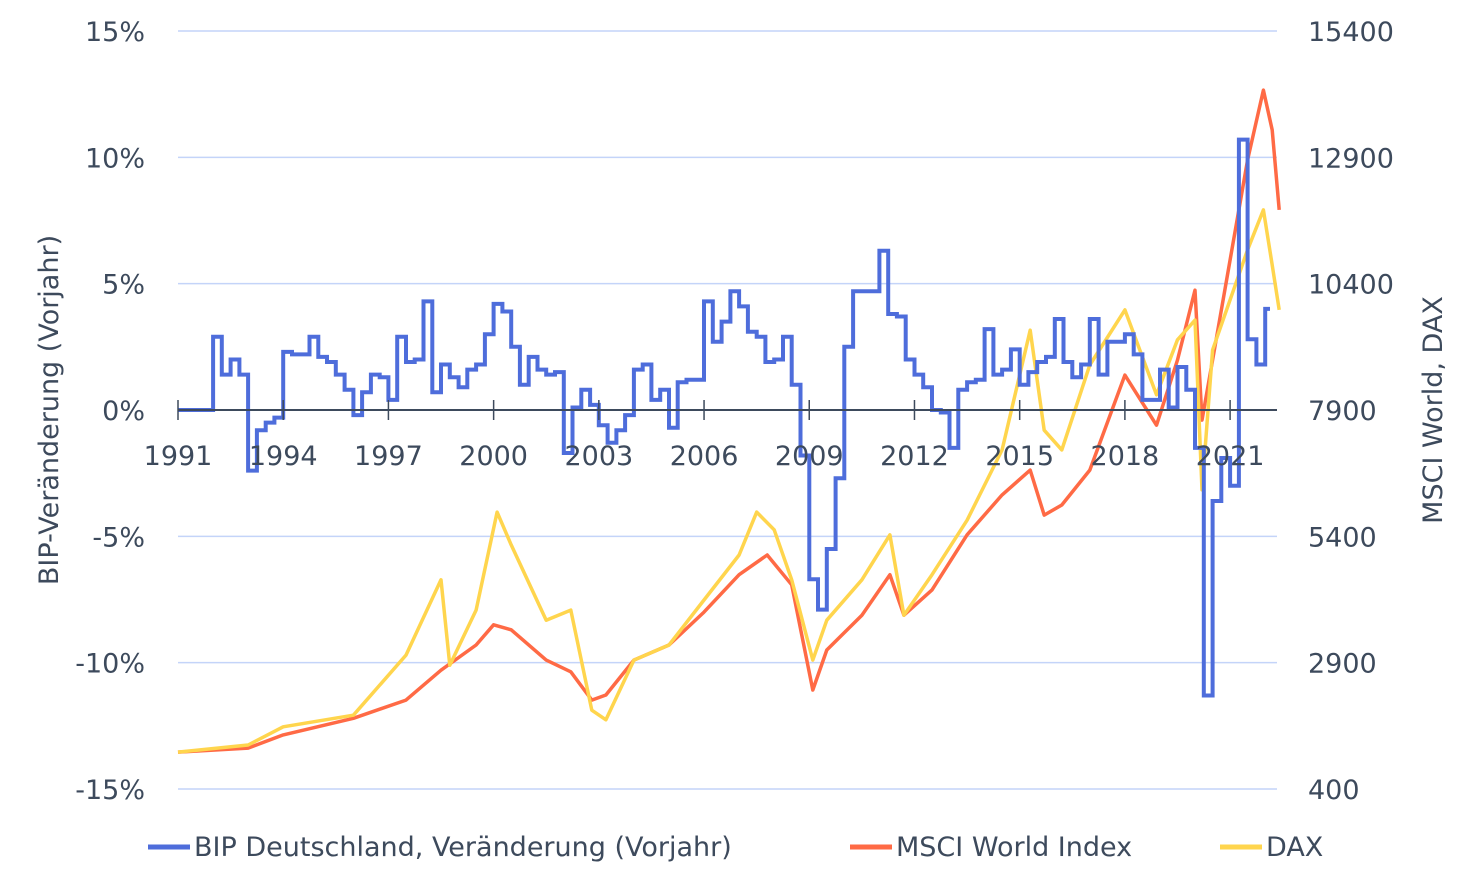 The height and width of the screenshot is (887, 1477). I want to click on right-tick-label: 10400, so click(1351, 285).